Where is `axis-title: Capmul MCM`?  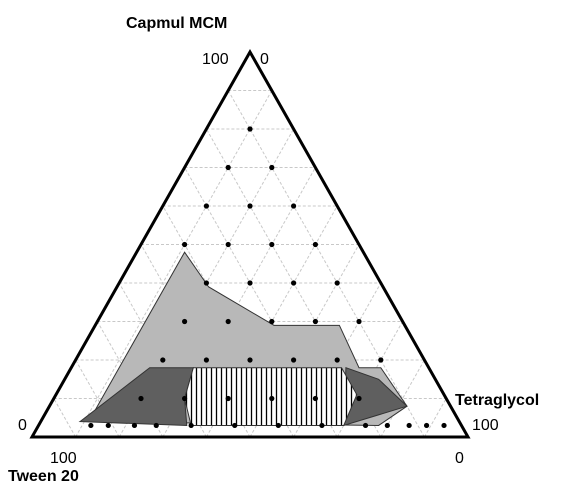 axis-title: Capmul MCM is located at coordinates (176, 23).